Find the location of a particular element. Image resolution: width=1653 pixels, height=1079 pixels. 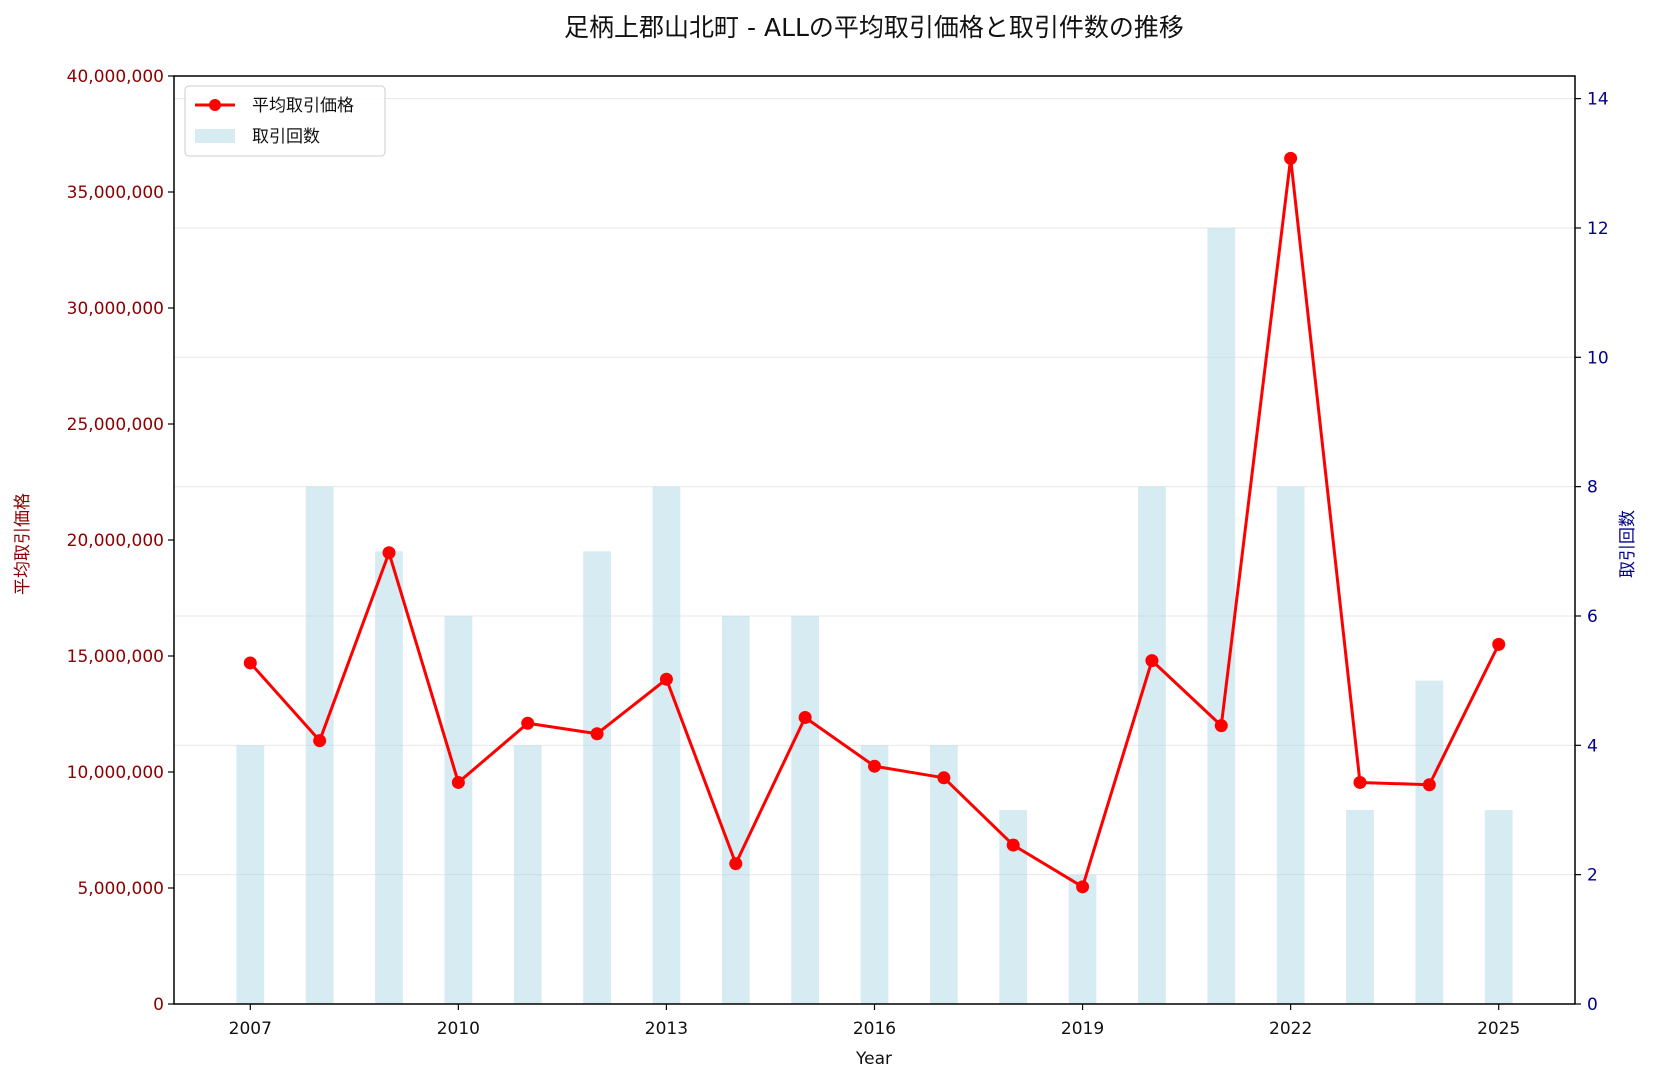

bar-2016 is located at coordinates (874, 874).